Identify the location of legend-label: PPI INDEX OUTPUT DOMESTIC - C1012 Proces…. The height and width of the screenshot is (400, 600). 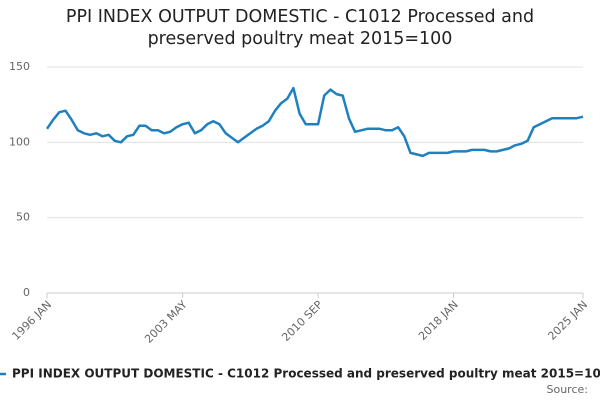
(306, 374).